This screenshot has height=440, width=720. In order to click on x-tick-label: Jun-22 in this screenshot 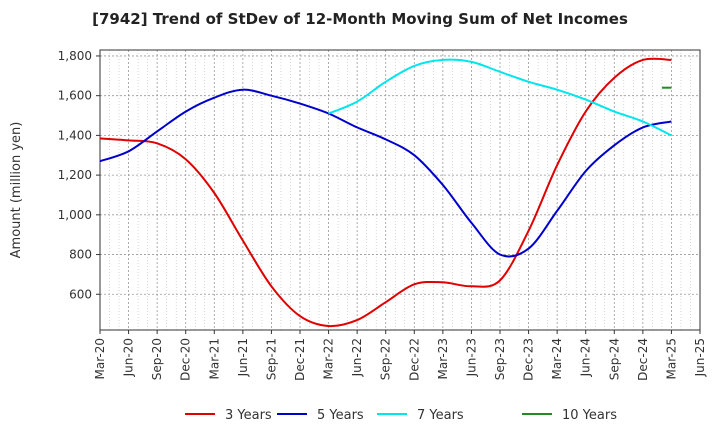, I will do `click(357, 357)`.